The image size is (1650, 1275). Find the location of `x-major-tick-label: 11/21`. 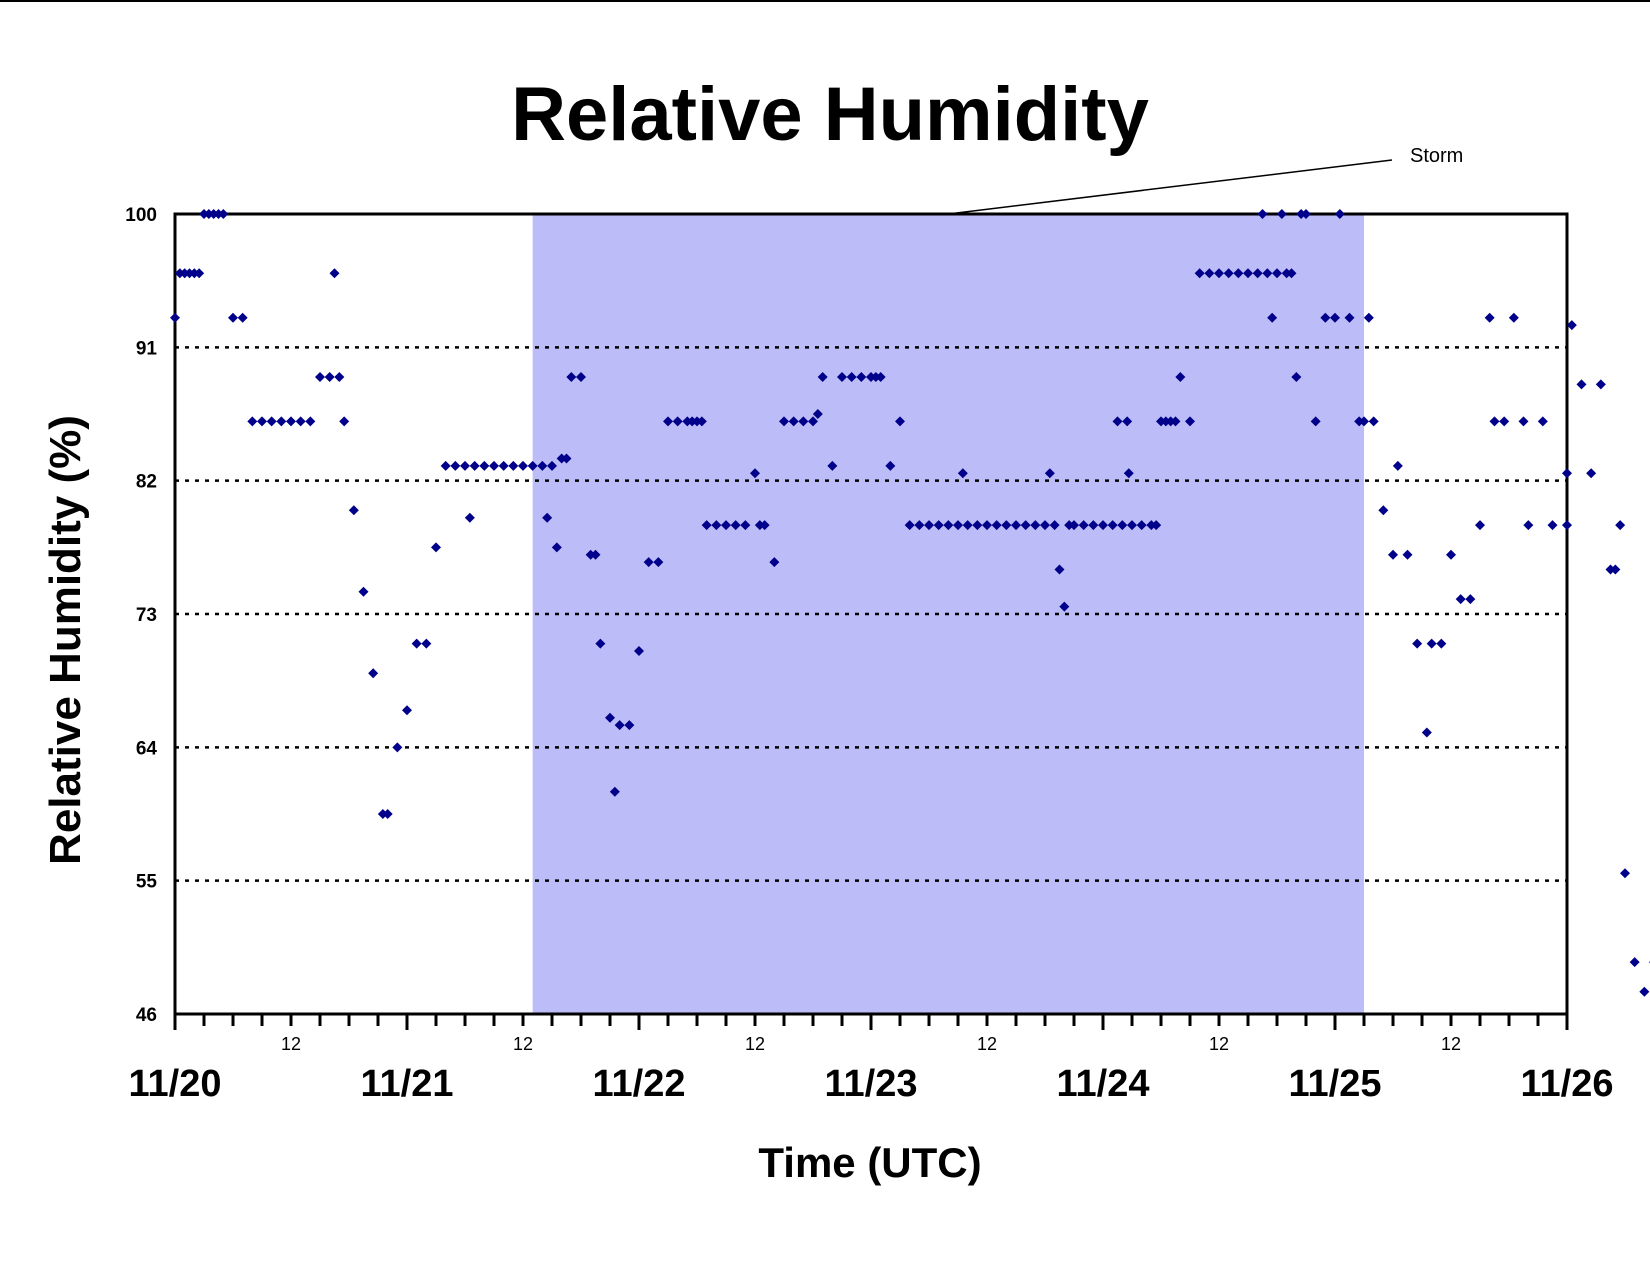

x-major-tick-label: 11/21 is located at coordinates (407, 1084).